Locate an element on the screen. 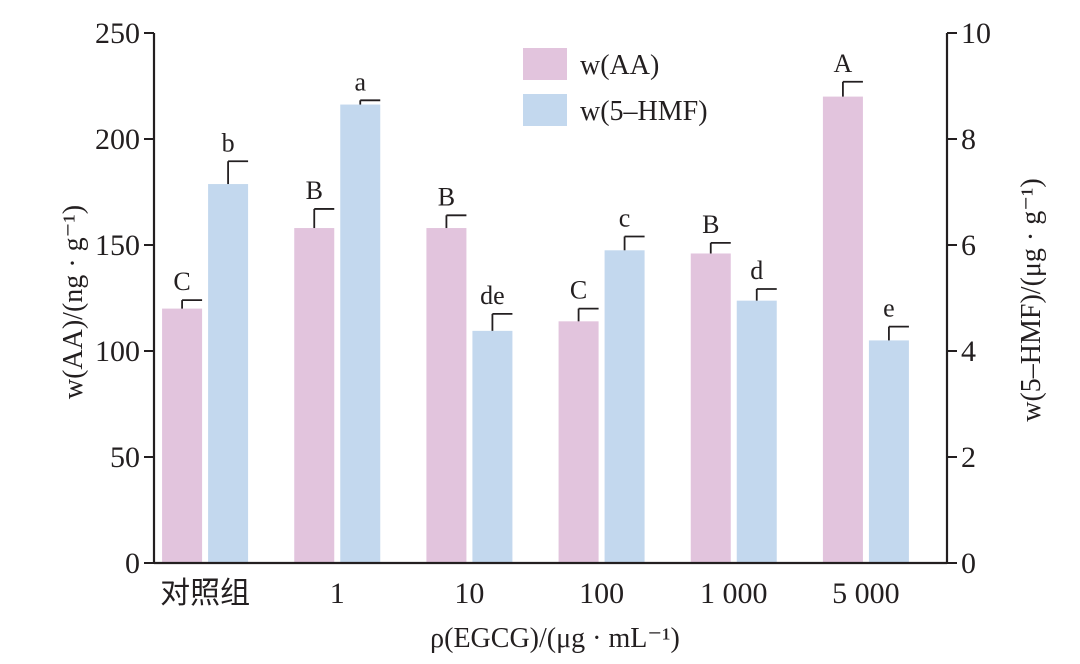  sig-letter-aa-4: B is located at coordinates (710, 224).